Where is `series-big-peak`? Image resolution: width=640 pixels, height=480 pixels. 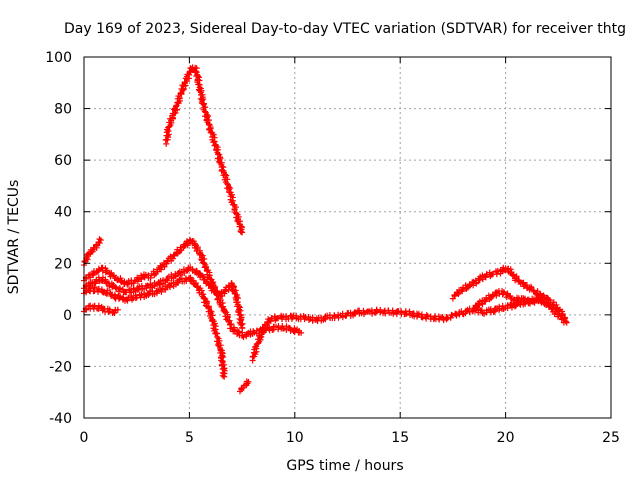 series-big-peak is located at coordinates (204, 150).